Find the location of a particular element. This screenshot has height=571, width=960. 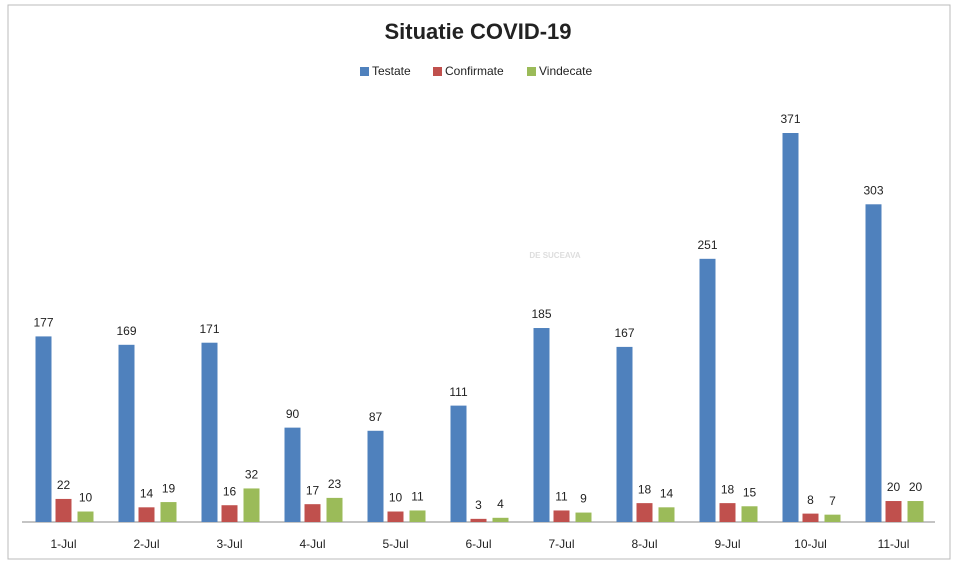

data-label: 177 is located at coordinates (43, 323).